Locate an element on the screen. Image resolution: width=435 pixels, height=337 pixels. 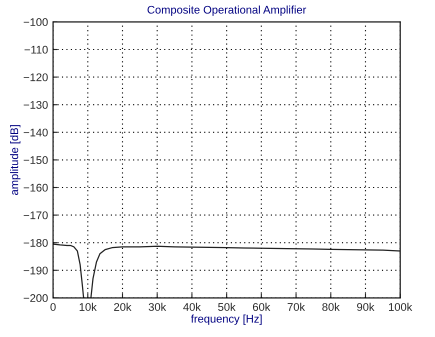
x-tick-label: 10k is located at coordinates (88, 306).